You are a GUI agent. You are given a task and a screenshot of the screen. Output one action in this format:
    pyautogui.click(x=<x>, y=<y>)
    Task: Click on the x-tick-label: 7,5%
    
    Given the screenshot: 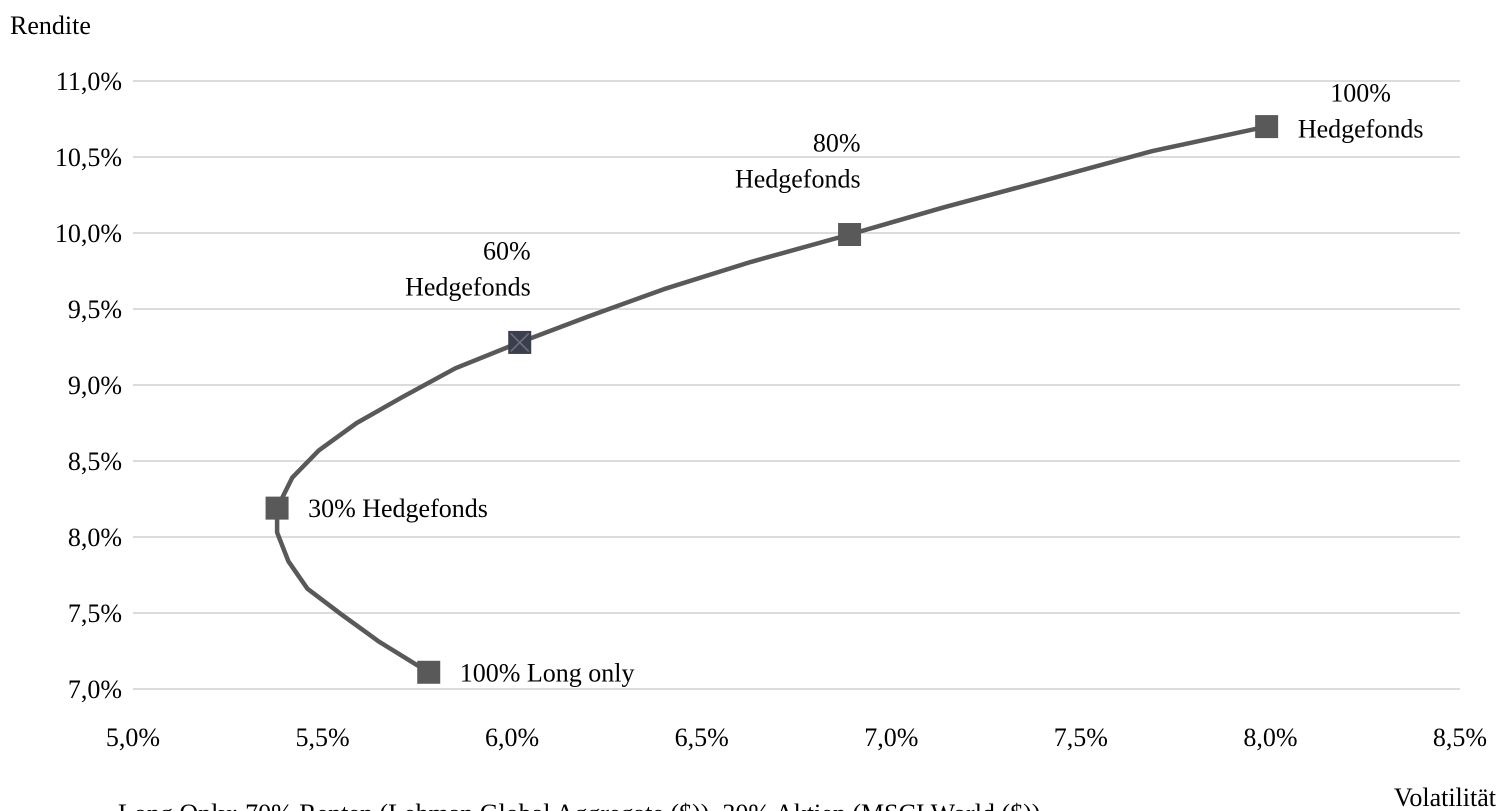 What is the action you would take?
    pyautogui.click(x=1081, y=737)
    